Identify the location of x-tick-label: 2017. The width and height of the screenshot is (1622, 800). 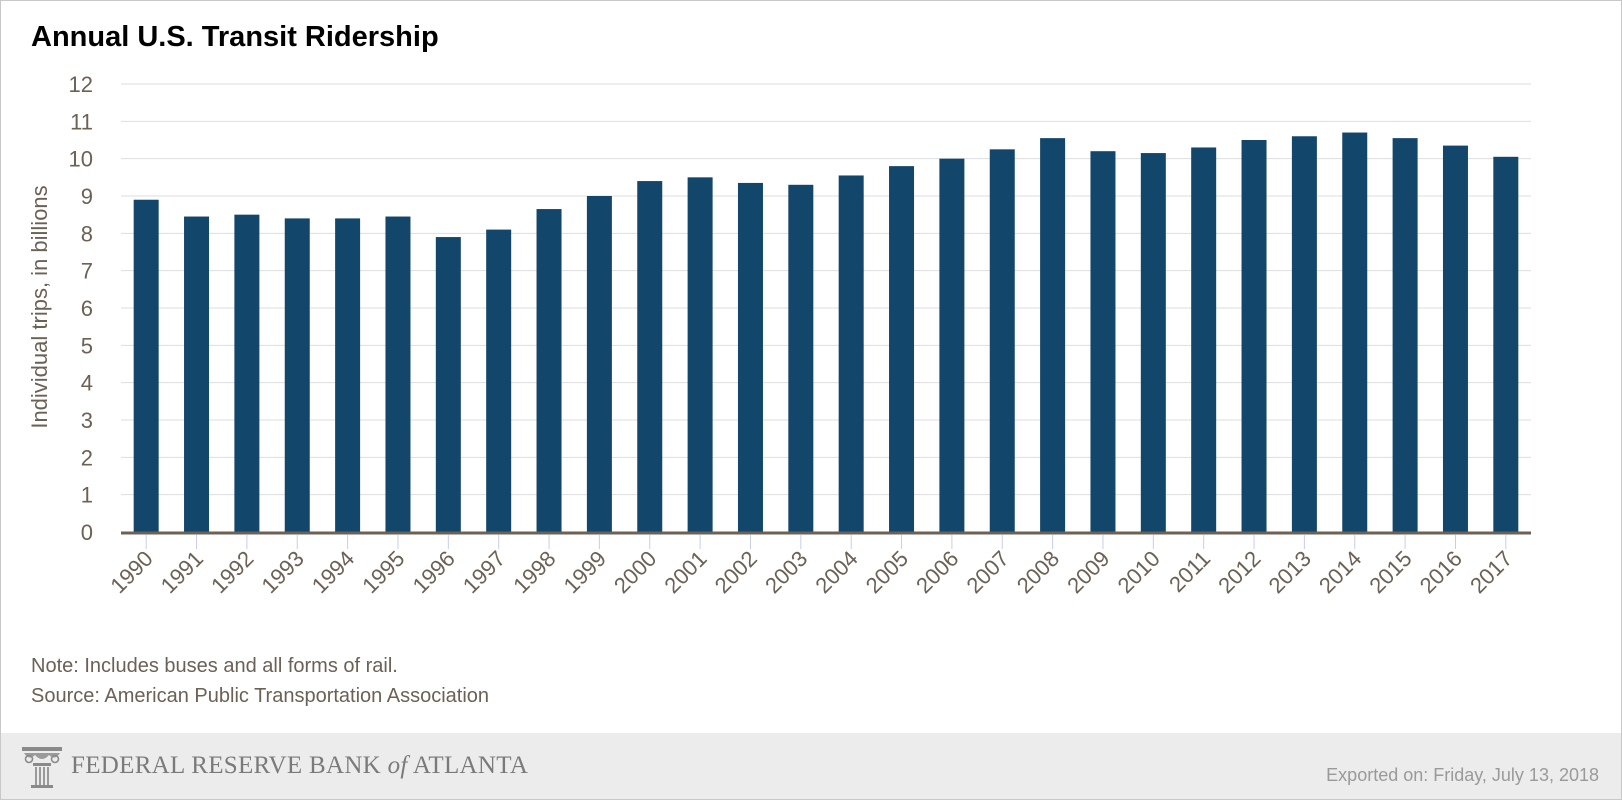
(1491, 572).